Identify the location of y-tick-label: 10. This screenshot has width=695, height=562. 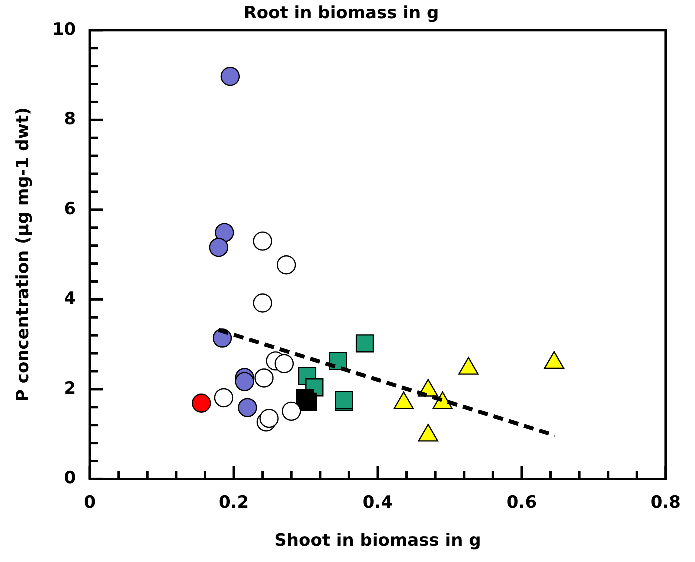
(64, 30).